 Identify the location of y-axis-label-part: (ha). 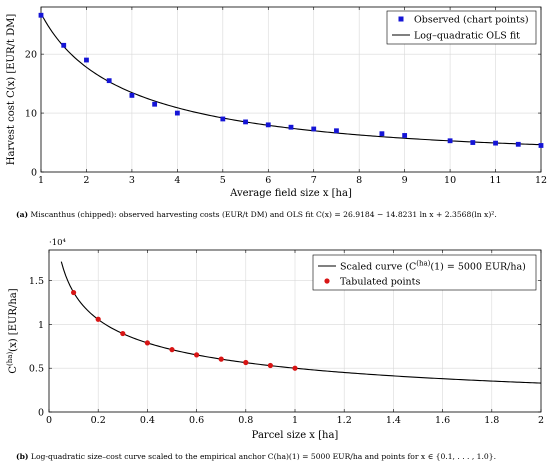
(10, 359).